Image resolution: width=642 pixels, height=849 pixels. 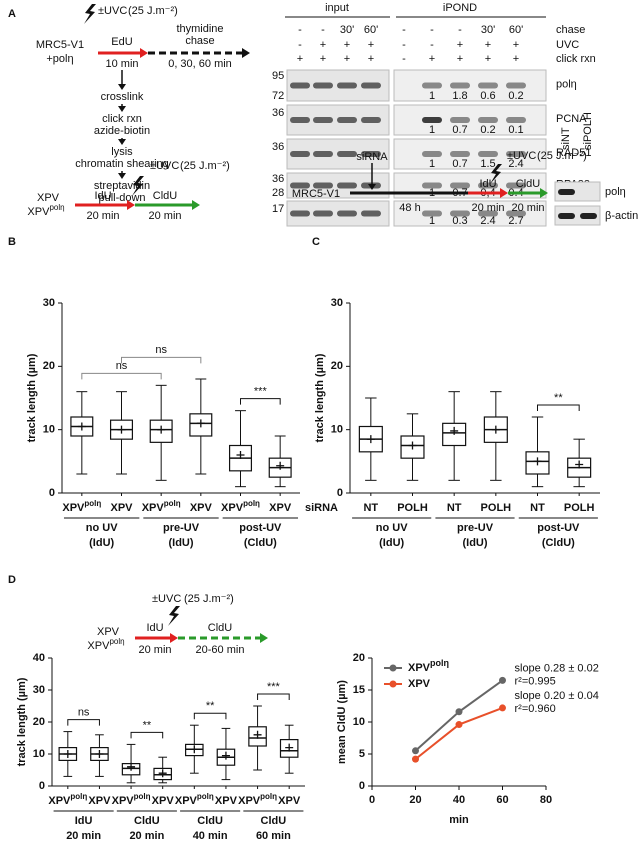 I want to click on label-main: NT, so click(x=454, y=508).